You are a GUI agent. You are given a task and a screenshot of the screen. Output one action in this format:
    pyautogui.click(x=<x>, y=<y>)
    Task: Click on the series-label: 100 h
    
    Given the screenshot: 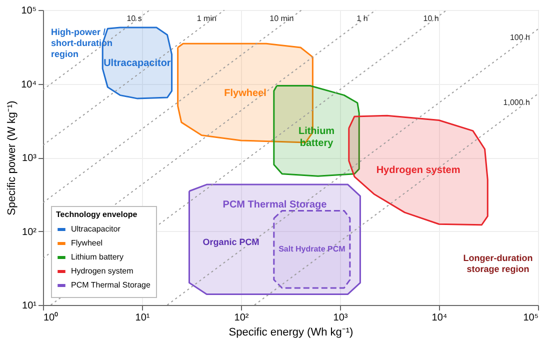 What is the action you would take?
    pyautogui.click(x=520, y=37)
    